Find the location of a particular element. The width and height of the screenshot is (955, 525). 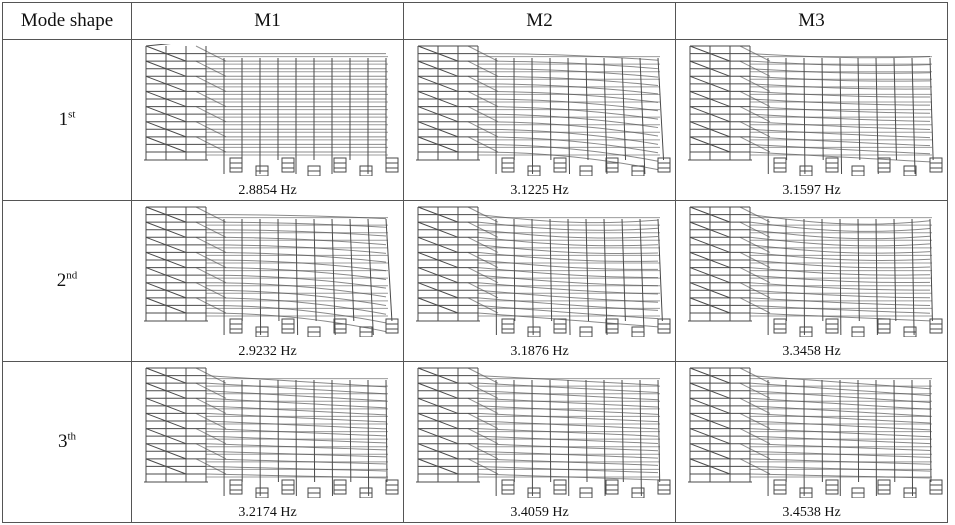

frequency-label: 3.4538 Hz is located at coordinates (811, 512).